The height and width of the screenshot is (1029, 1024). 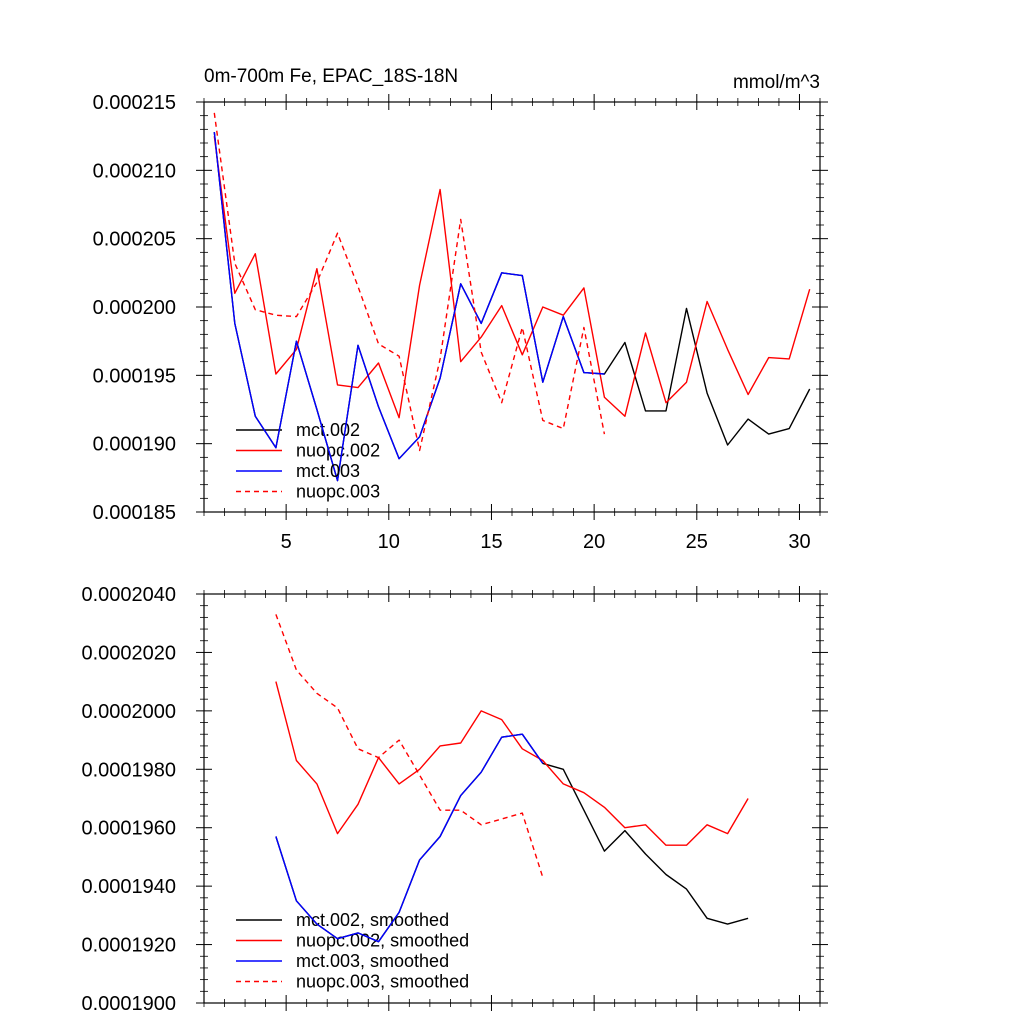 I want to click on y-tick-label: 0.0001900, so click(x=128, y=1004).